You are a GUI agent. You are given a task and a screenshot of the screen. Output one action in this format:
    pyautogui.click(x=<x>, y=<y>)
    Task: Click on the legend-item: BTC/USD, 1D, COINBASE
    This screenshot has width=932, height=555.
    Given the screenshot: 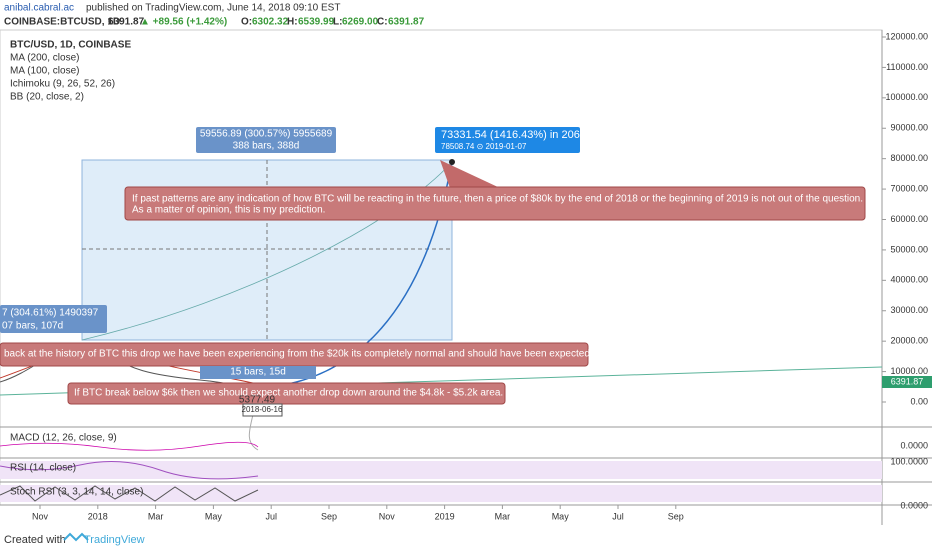 What is the action you would take?
    pyautogui.click(x=70, y=45)
    